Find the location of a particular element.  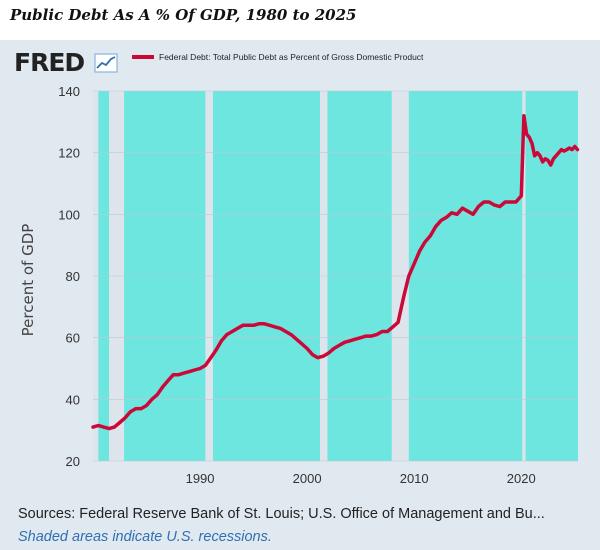

y-axis-title: Percent of GDP is located at coordinates (28, 280).